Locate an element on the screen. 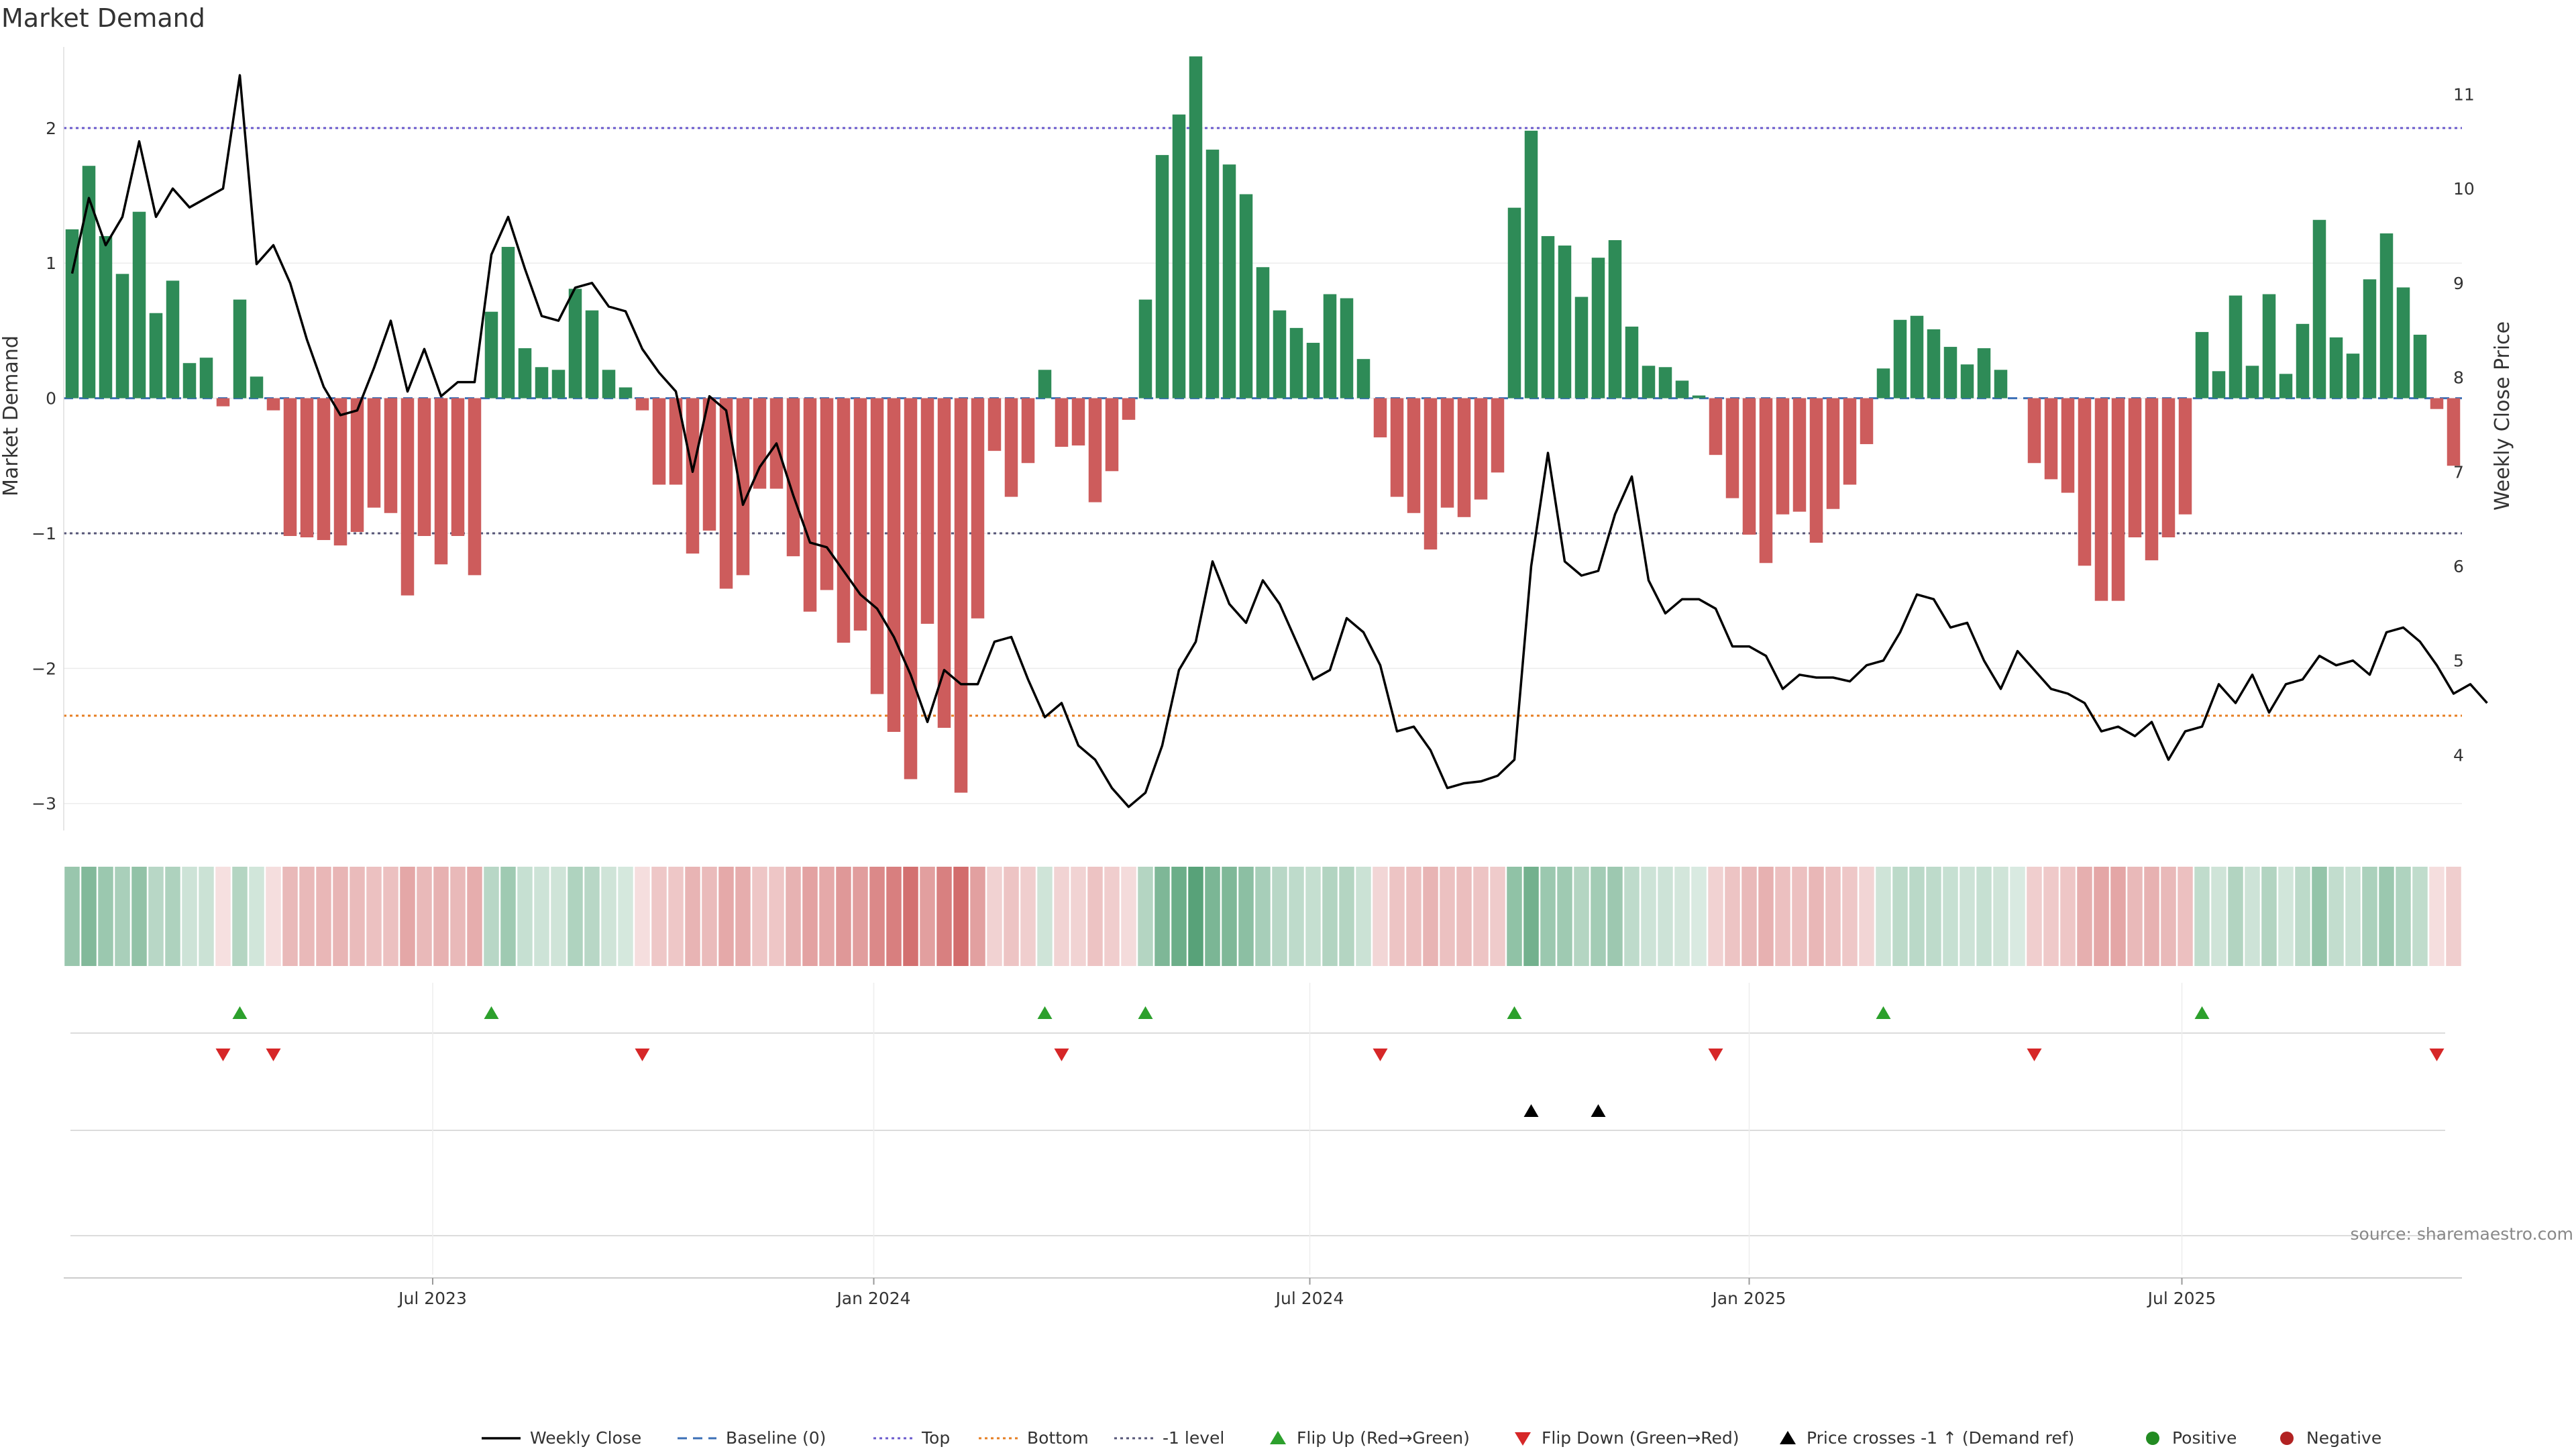 The image size is (2576, 1449). y2-tick-label: 11 is located at coordinates (2464, 94).